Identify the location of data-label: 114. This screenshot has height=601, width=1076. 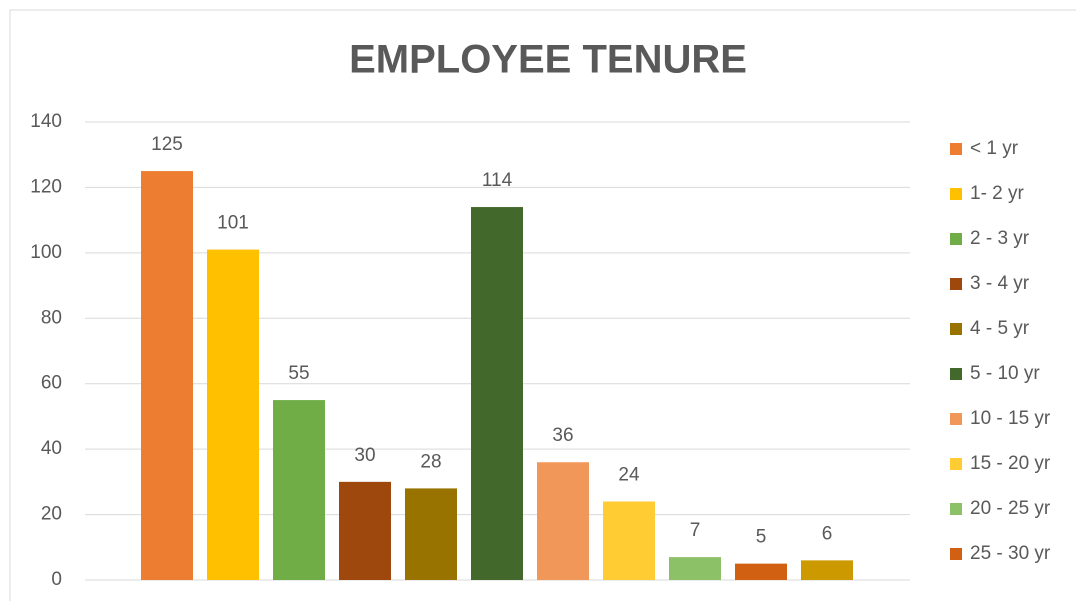
(497, 180).